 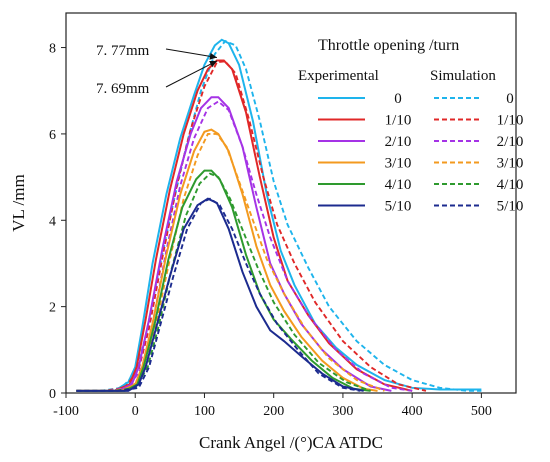 I want to click on legend-label-simulation-0: 0, so click(x=510, y=99).